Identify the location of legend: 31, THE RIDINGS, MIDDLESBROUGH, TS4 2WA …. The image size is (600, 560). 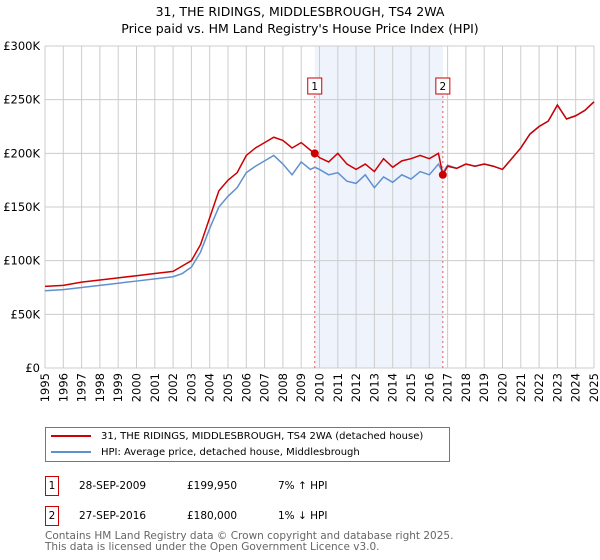
(247, 444).